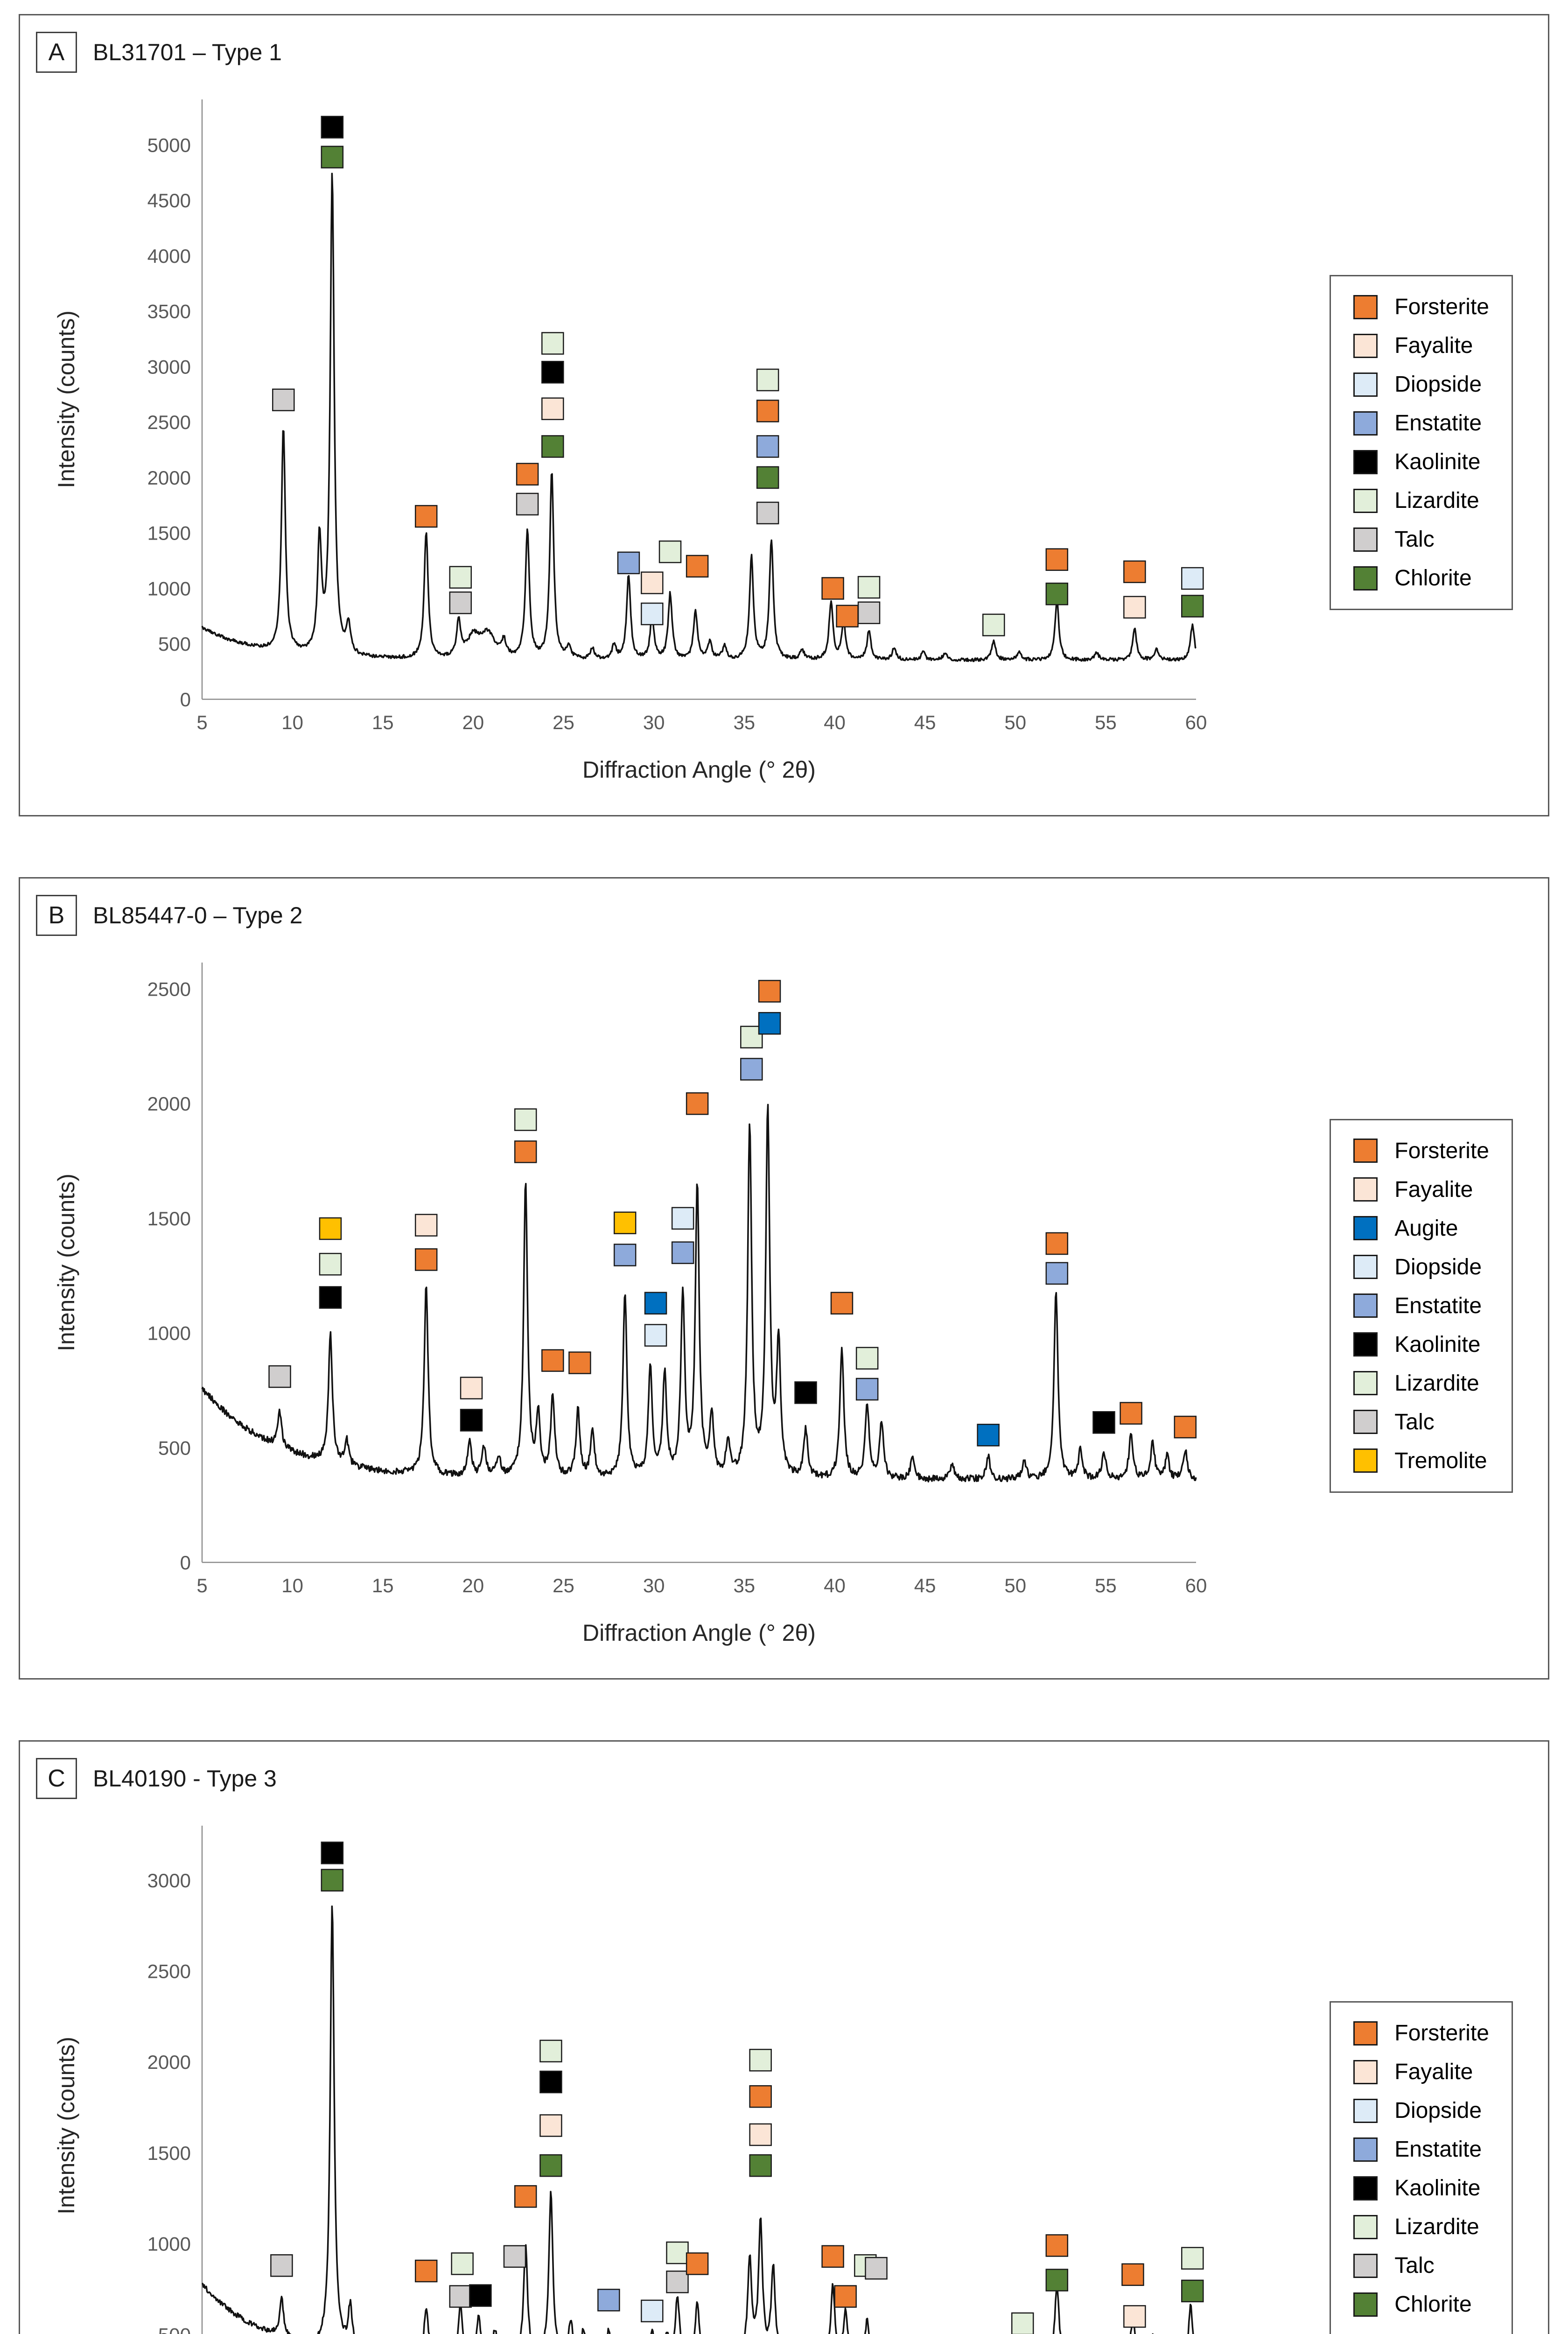 The width and height of the screenshot is (1568, 2334). What do you see at coordinates (654, 722) in the screenshot?
I see `x-tick-label: 30` at bounding box center [654, 722].